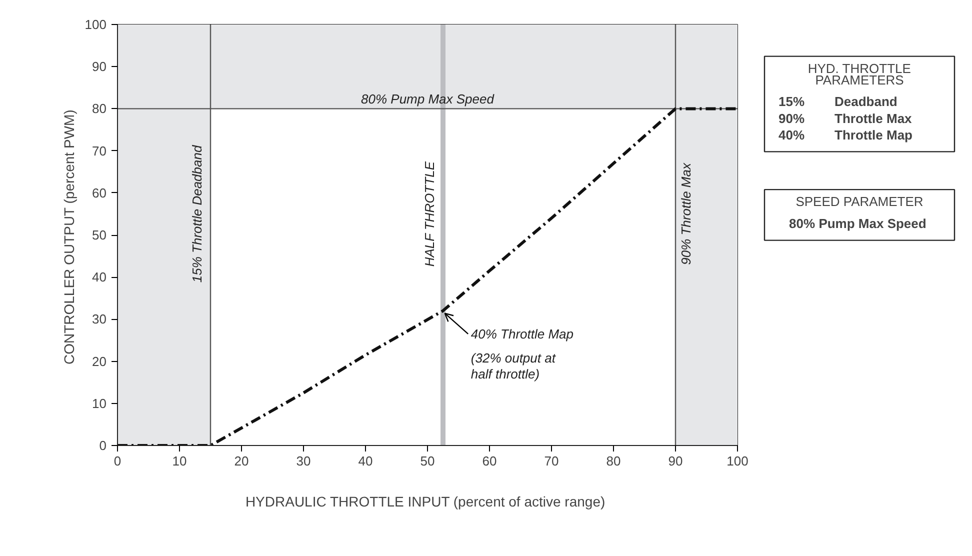 The width and height of the screenshot is (972, 556). Describe the element at coordinates (675, 461) in the screenshot. I see `x-tick-label: 90` at that location.